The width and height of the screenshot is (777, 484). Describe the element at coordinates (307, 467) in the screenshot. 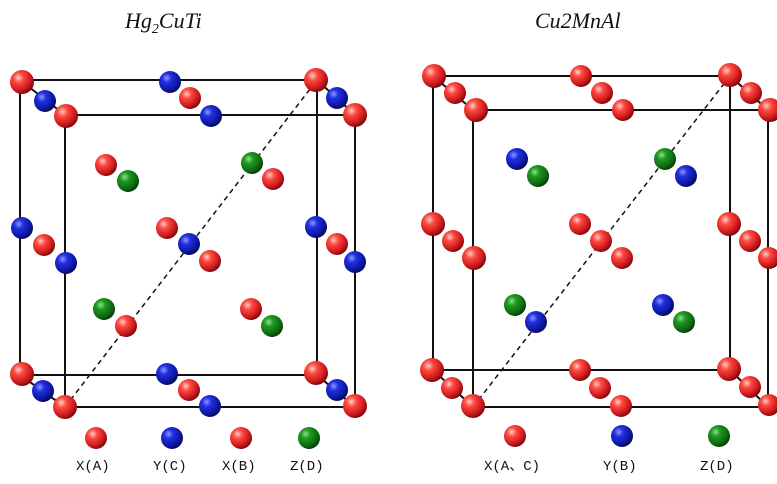

I see `legend-label-zd: Z(D)` at that location.